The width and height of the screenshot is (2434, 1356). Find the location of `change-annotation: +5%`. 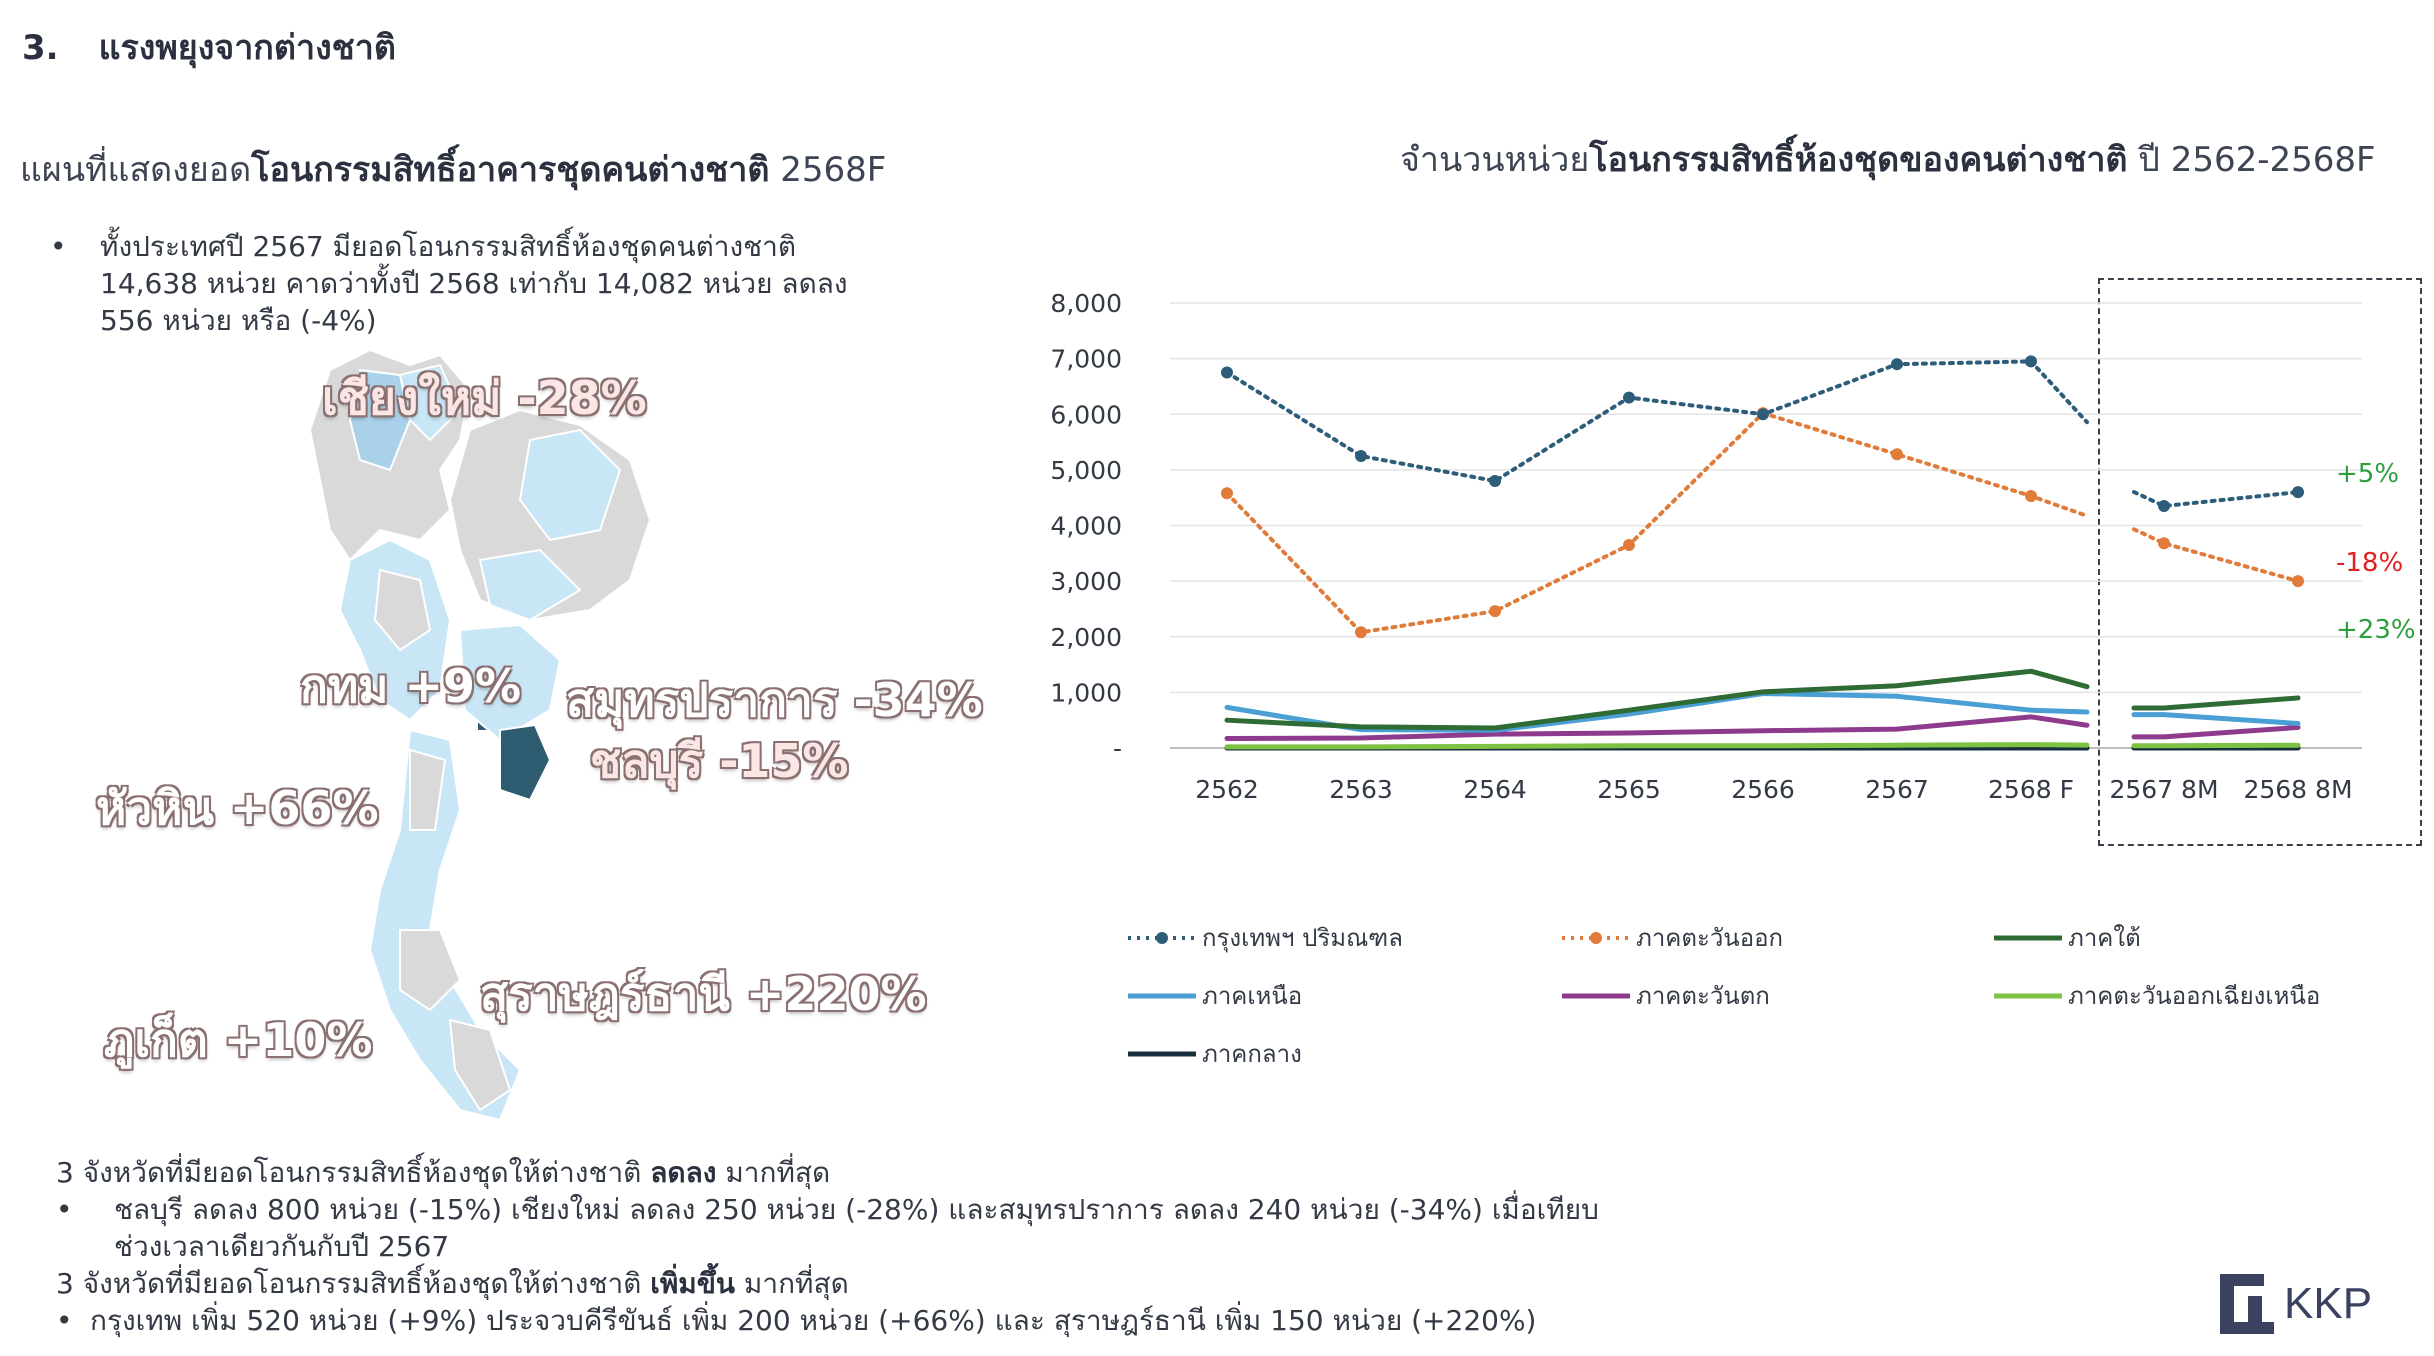

change-annotation: +5% is located at coordinates (2367, 474).